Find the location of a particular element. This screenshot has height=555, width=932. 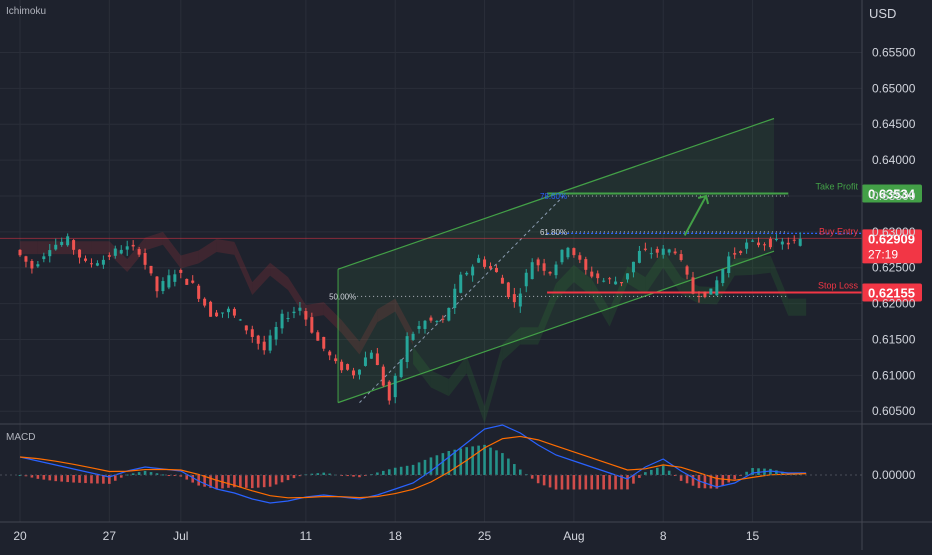

x-tick-label: 18 is located at coordinates (396, 536).